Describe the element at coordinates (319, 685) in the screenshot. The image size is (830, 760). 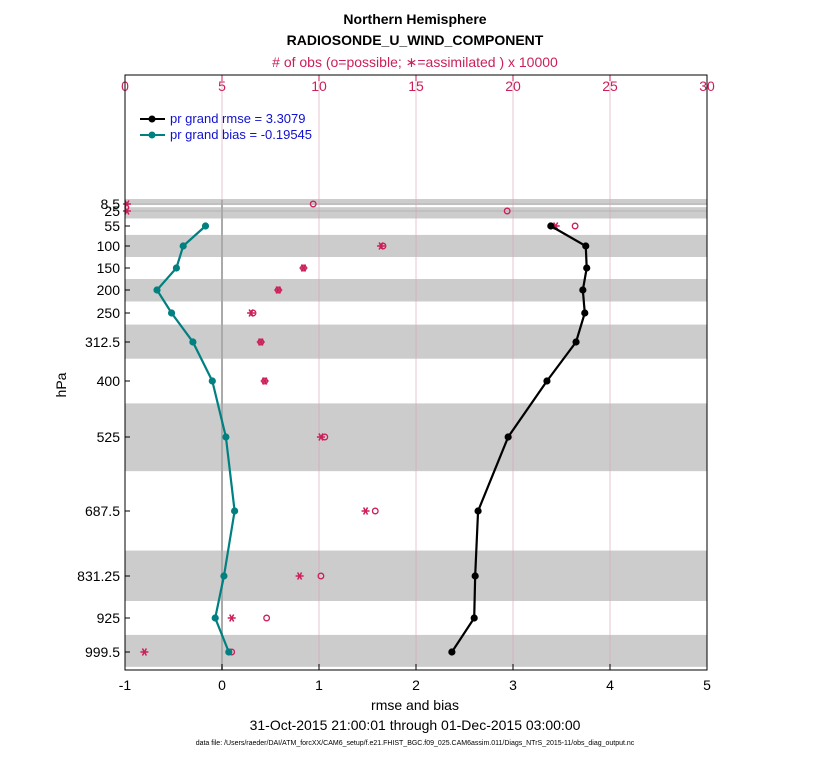
I see `x-tick-label: 1` at that location.